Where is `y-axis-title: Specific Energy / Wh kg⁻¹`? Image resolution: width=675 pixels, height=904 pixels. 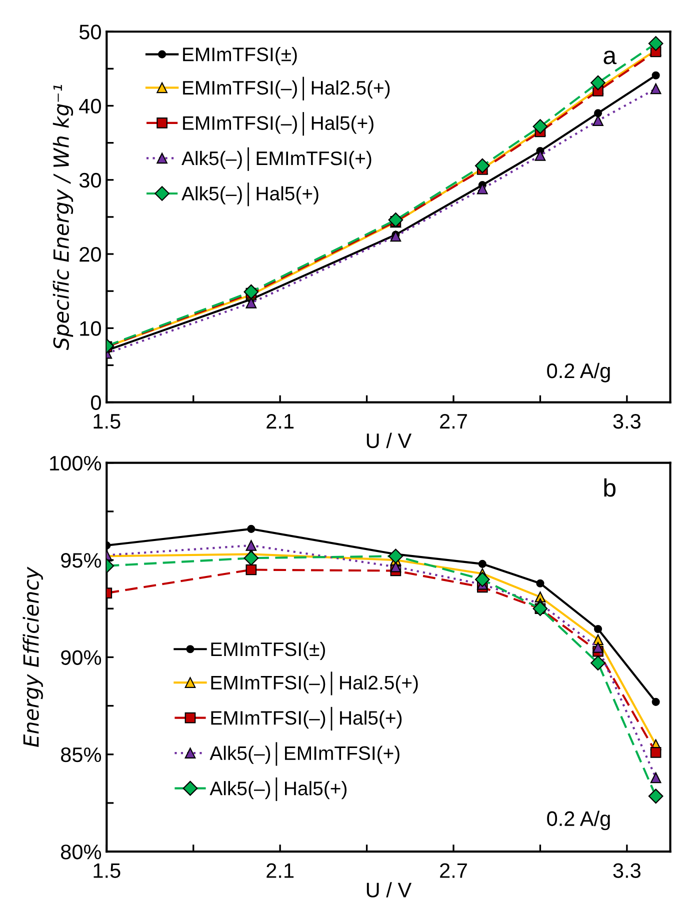
y-axis-title: Specific Energy / Wh kg⁻¹ is located at coordinates (63, 217).